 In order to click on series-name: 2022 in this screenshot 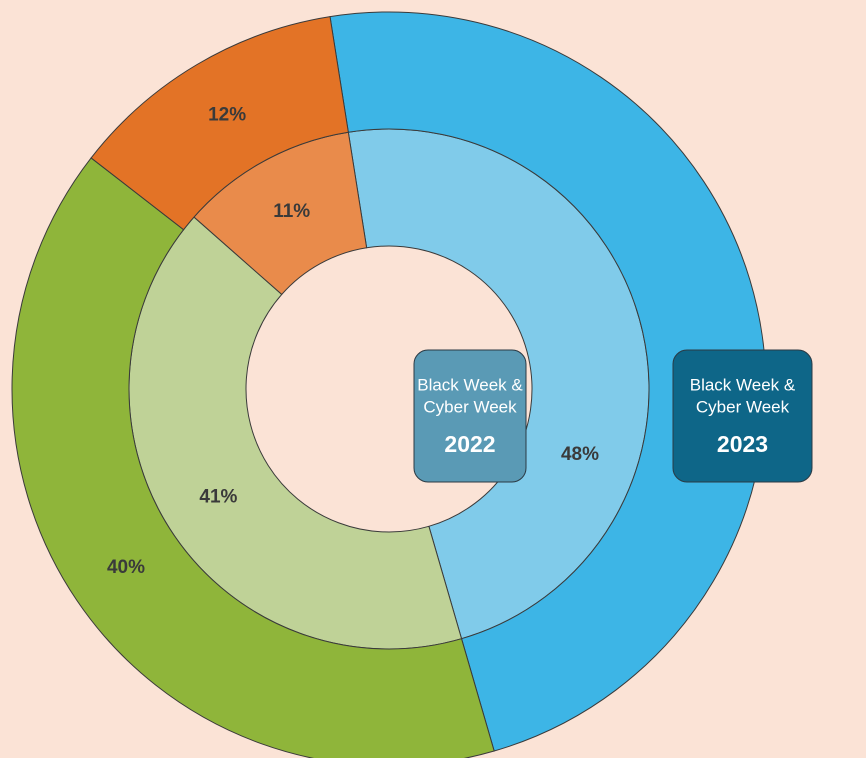, I will do `click(469, 444)`.